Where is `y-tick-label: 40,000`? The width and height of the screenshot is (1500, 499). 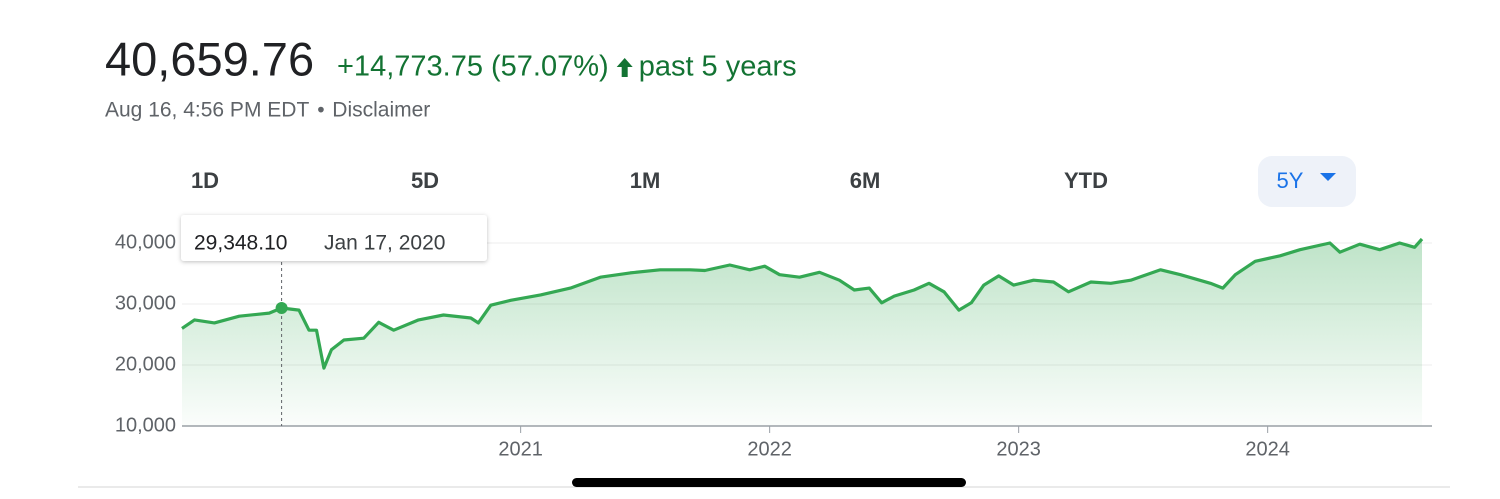
y-tick-label: 40,000 is located at coordinates (145, 242).